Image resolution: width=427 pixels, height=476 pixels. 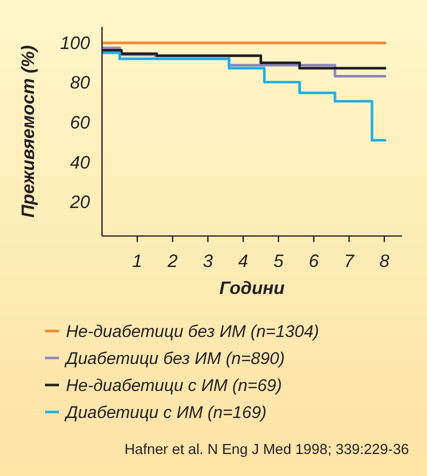 What do you see at coordinates (80, 122) in the screenshot?
I see `y-tick-label: 60` at bounding box center [80, 122].